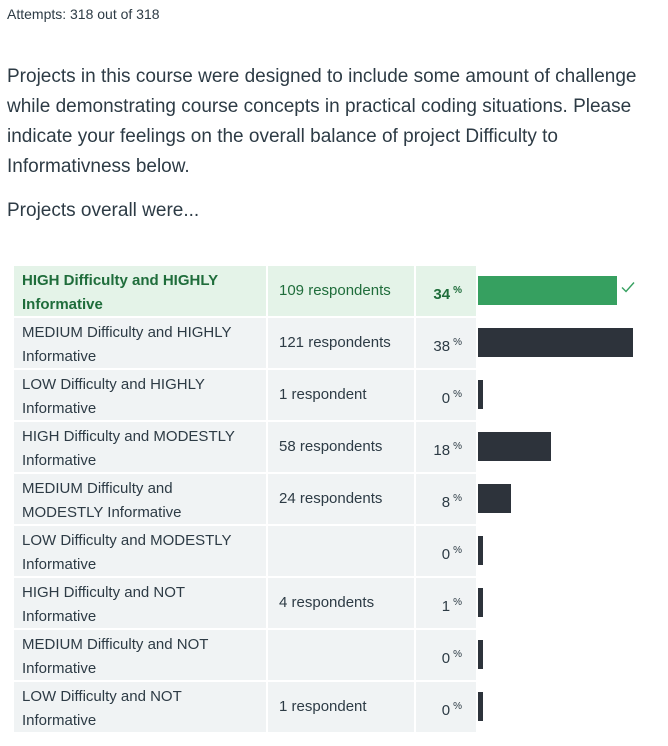 This screenshot has width=668, height=746. I want to click on answer-label: HIGH Difficulty and NOT Informative, so click(140, 603).